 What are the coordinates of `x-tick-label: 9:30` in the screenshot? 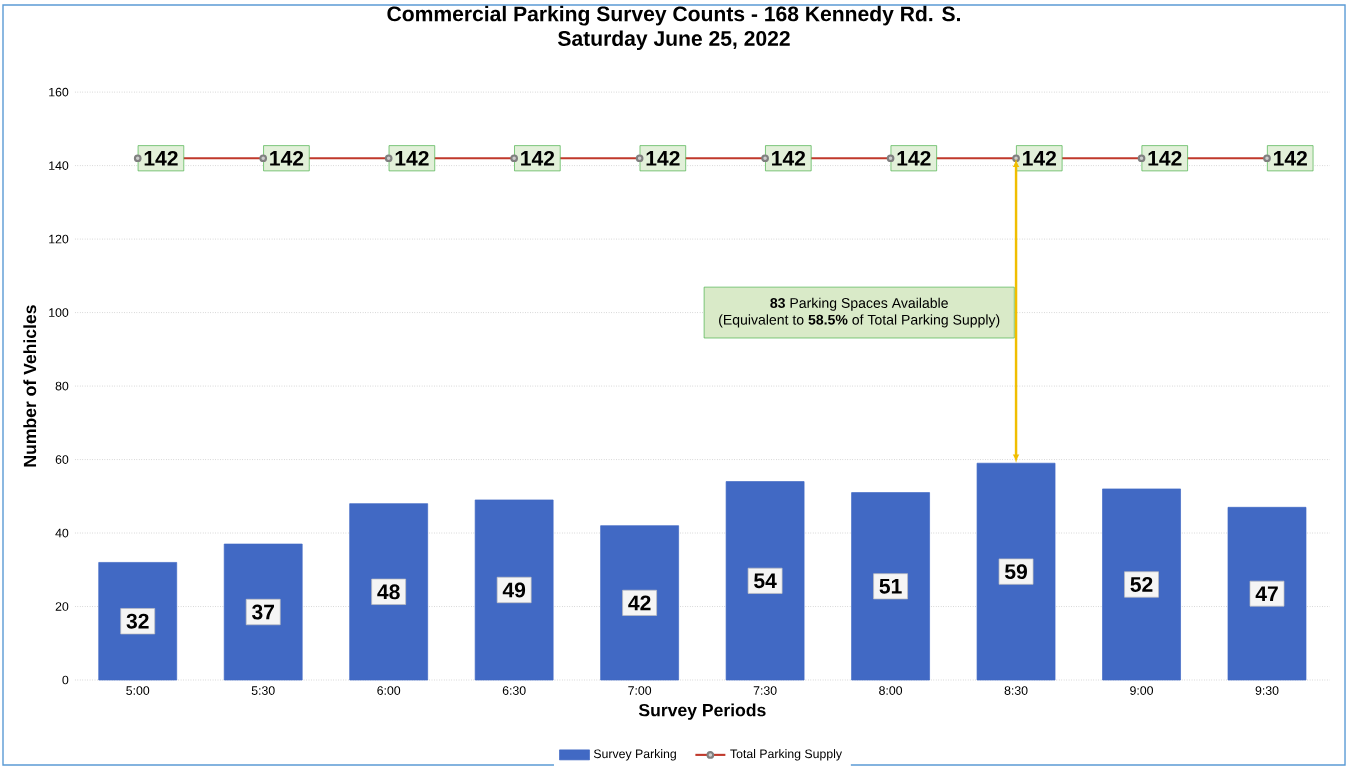 It's located at (1267, 690).